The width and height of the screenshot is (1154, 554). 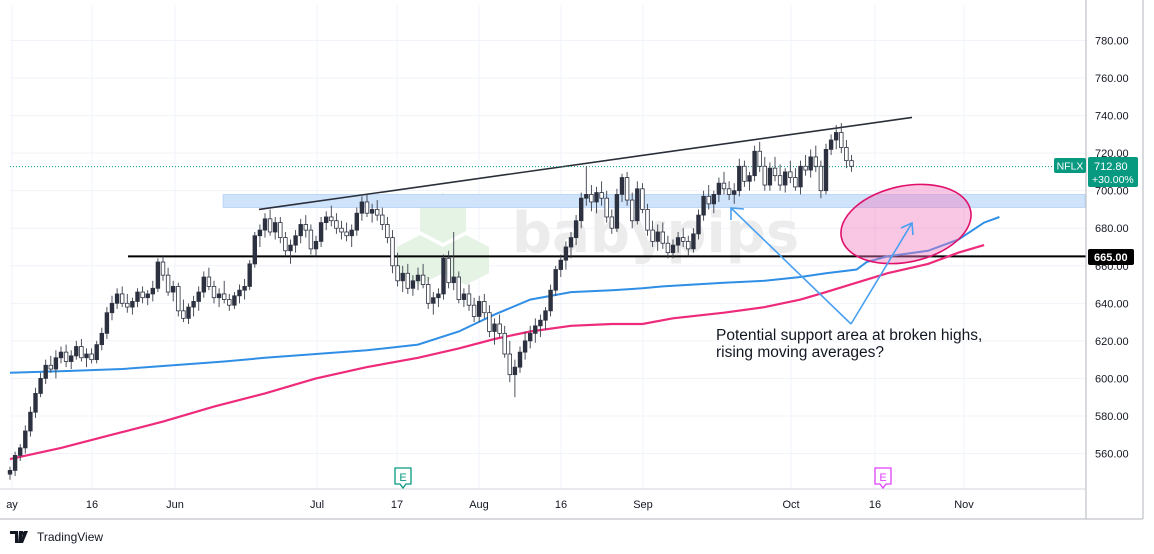 What do you see at coordinates (585, 163) in the screenshot?
I see `resistance-trendline` at bounding box center [585, 163].